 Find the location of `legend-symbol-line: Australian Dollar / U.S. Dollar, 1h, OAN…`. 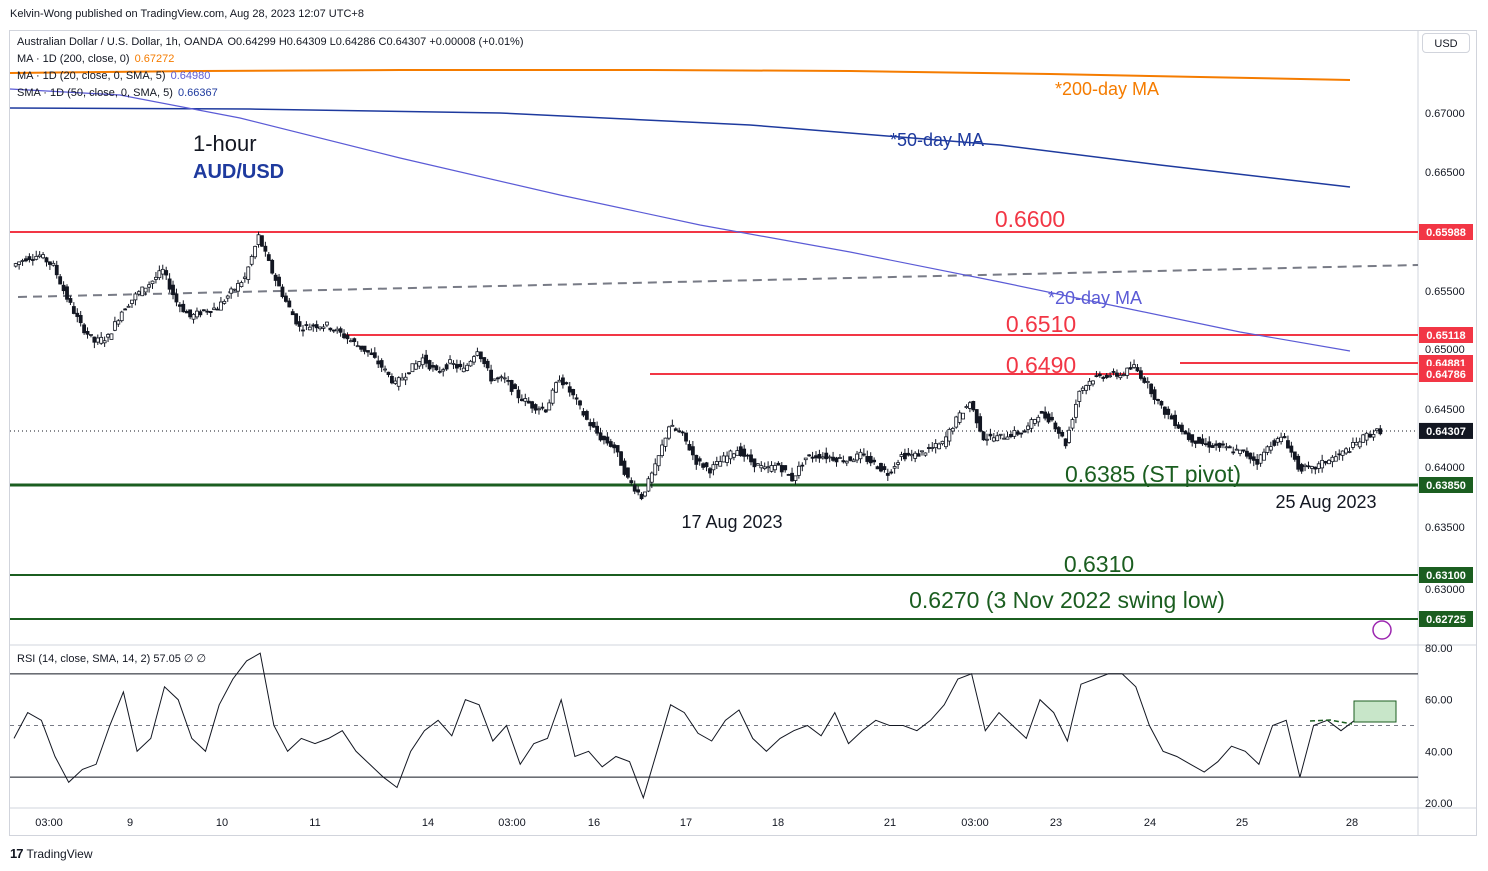

legend-symbol-line: Australian Dollar / U.S. Dollar, 1h, OAN… is located at coordinates (270, 42).